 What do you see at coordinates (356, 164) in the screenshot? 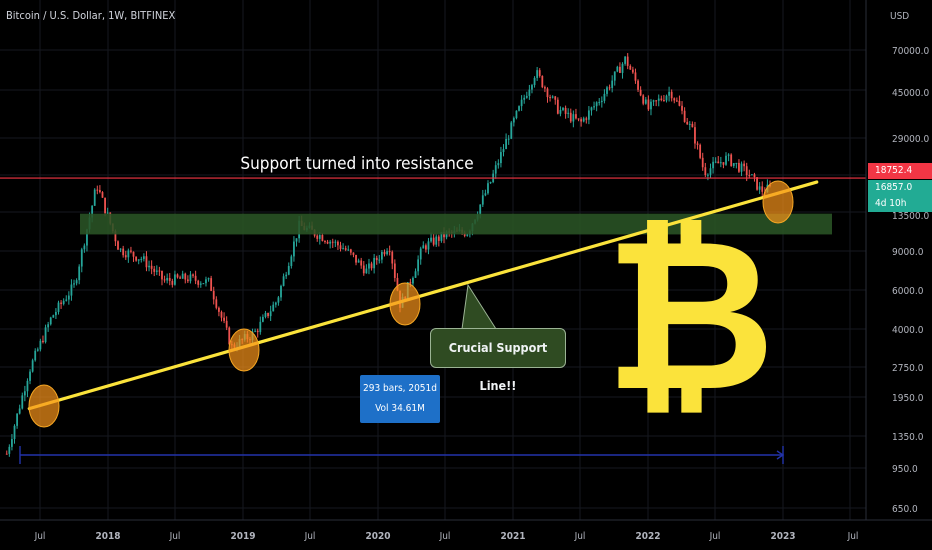
I see `resistance-label: Support turned into resistance` at bounding box center [356, 164].